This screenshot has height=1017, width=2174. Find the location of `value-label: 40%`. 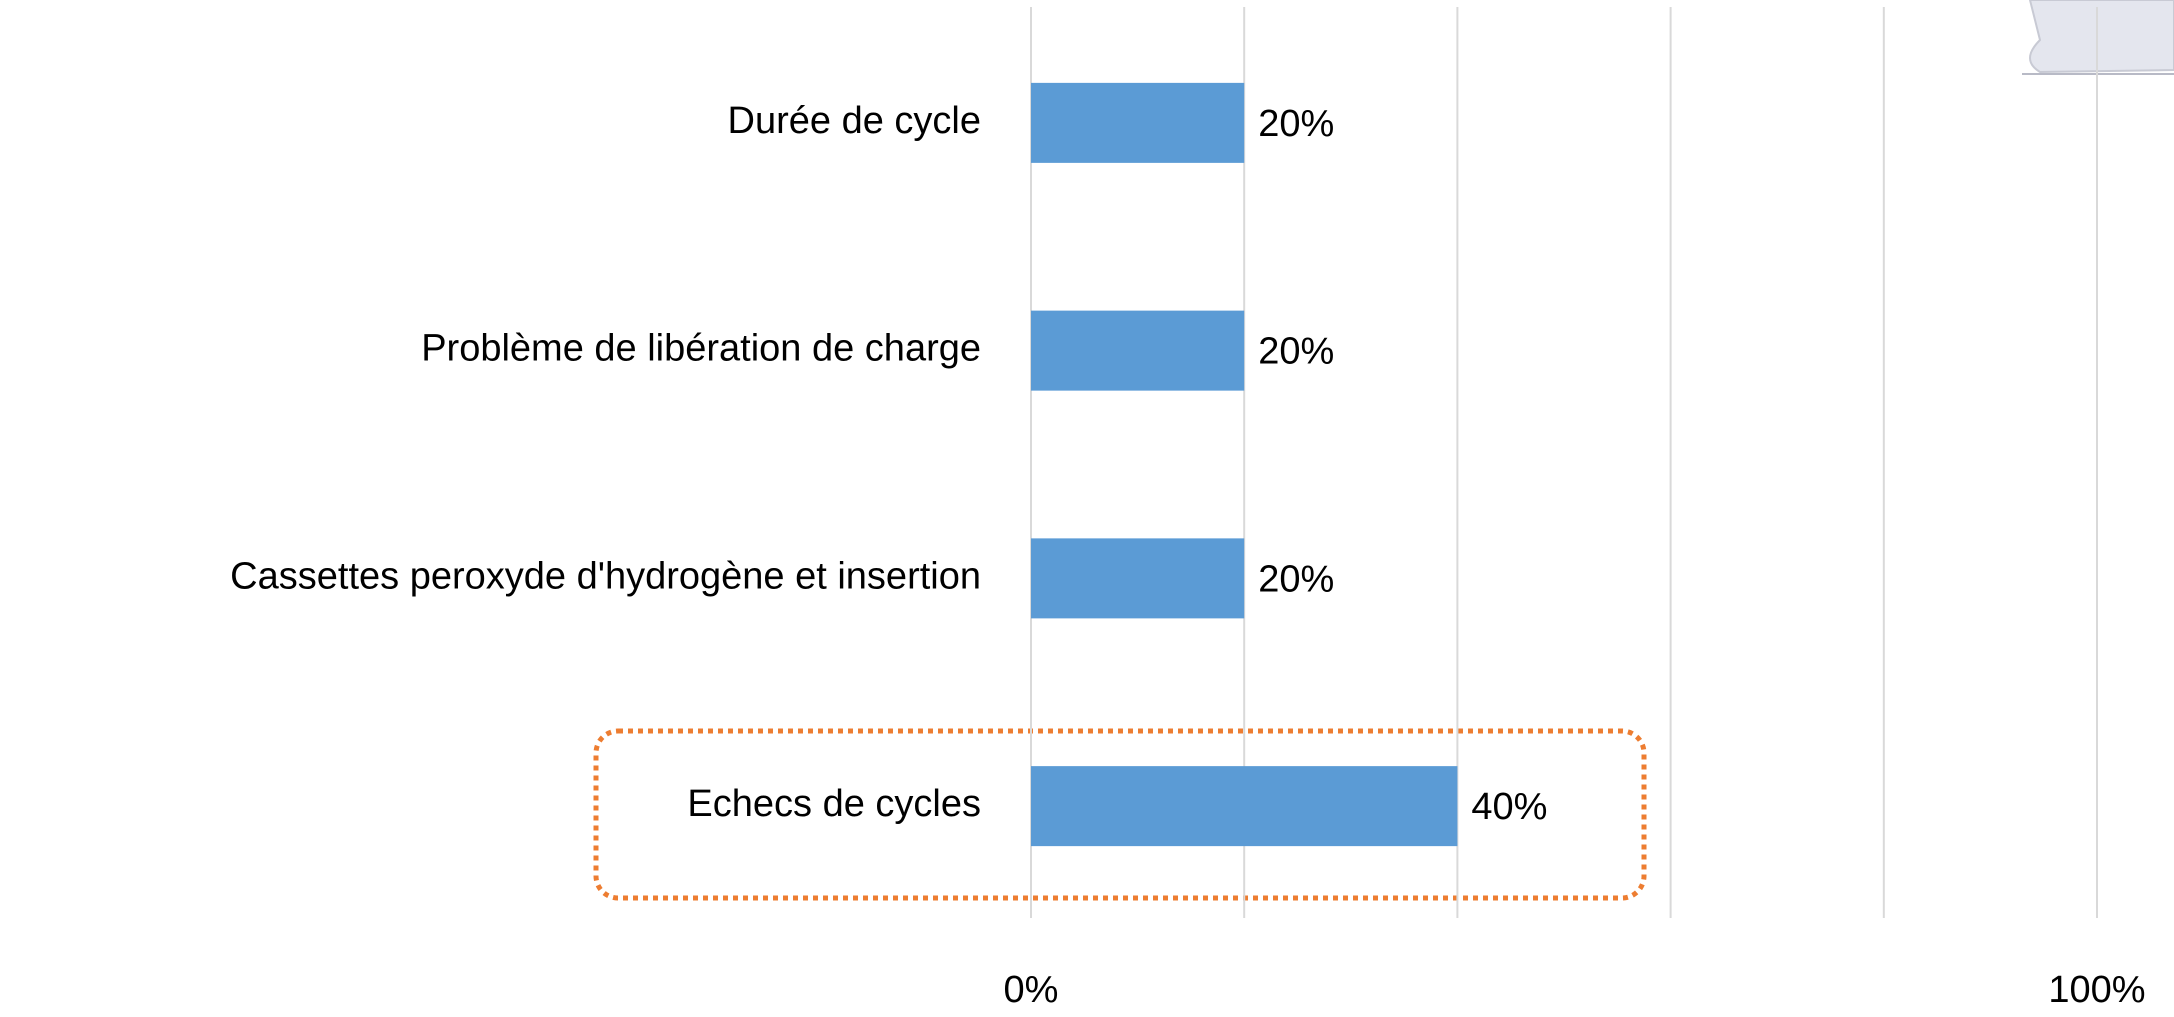

value-label: 40% is located at coordinates (1509, 807).